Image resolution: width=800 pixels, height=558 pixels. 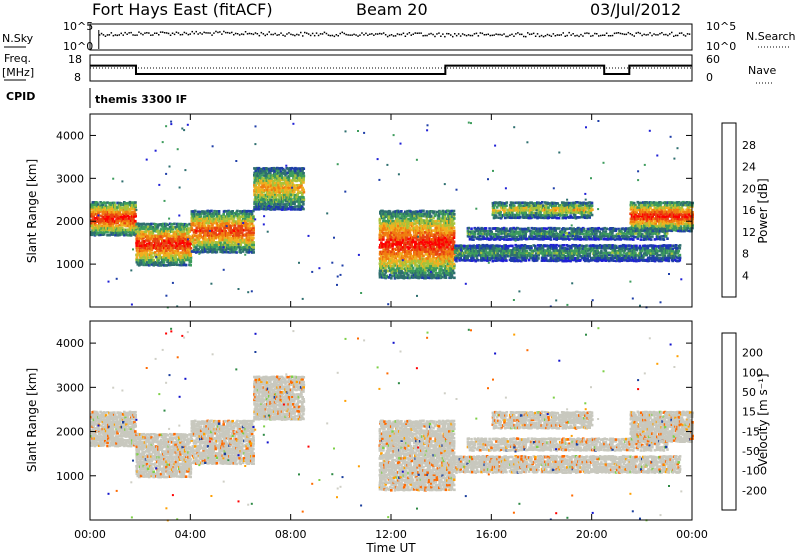 I want to click on nsky-label: N.Sky, so click(x=18, y=38).